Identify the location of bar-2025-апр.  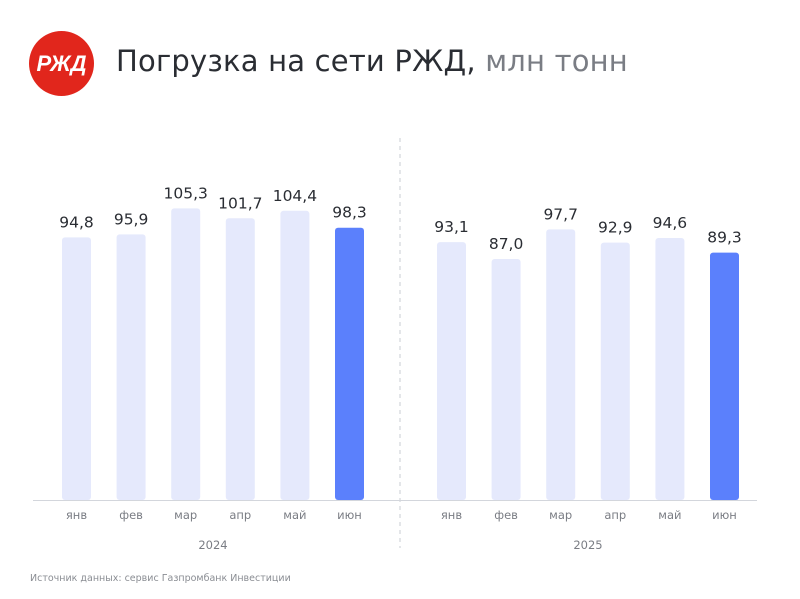
(615, 371).